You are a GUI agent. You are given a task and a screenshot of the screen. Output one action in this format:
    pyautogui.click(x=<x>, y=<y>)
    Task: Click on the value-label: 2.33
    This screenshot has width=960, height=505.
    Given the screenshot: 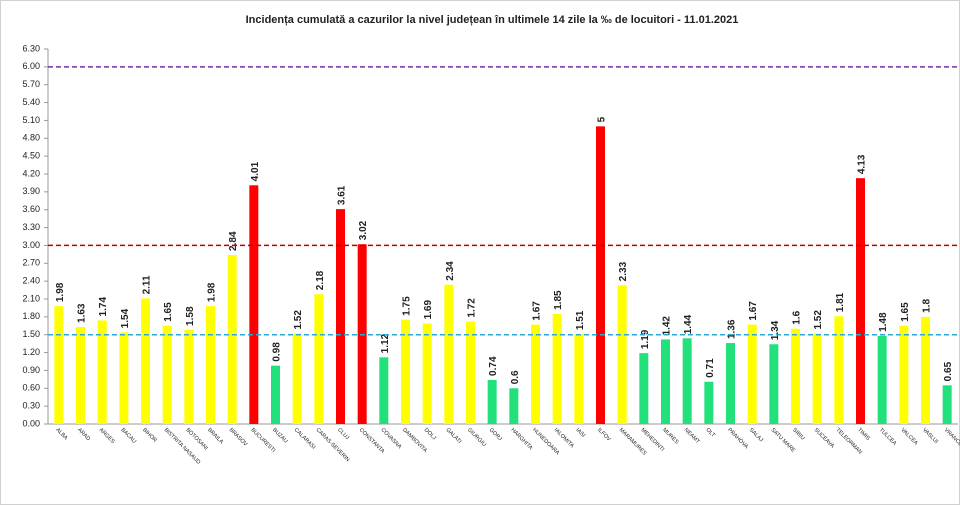 What is the action you would take?
    pyautogui.click(x=623, y=271)
    